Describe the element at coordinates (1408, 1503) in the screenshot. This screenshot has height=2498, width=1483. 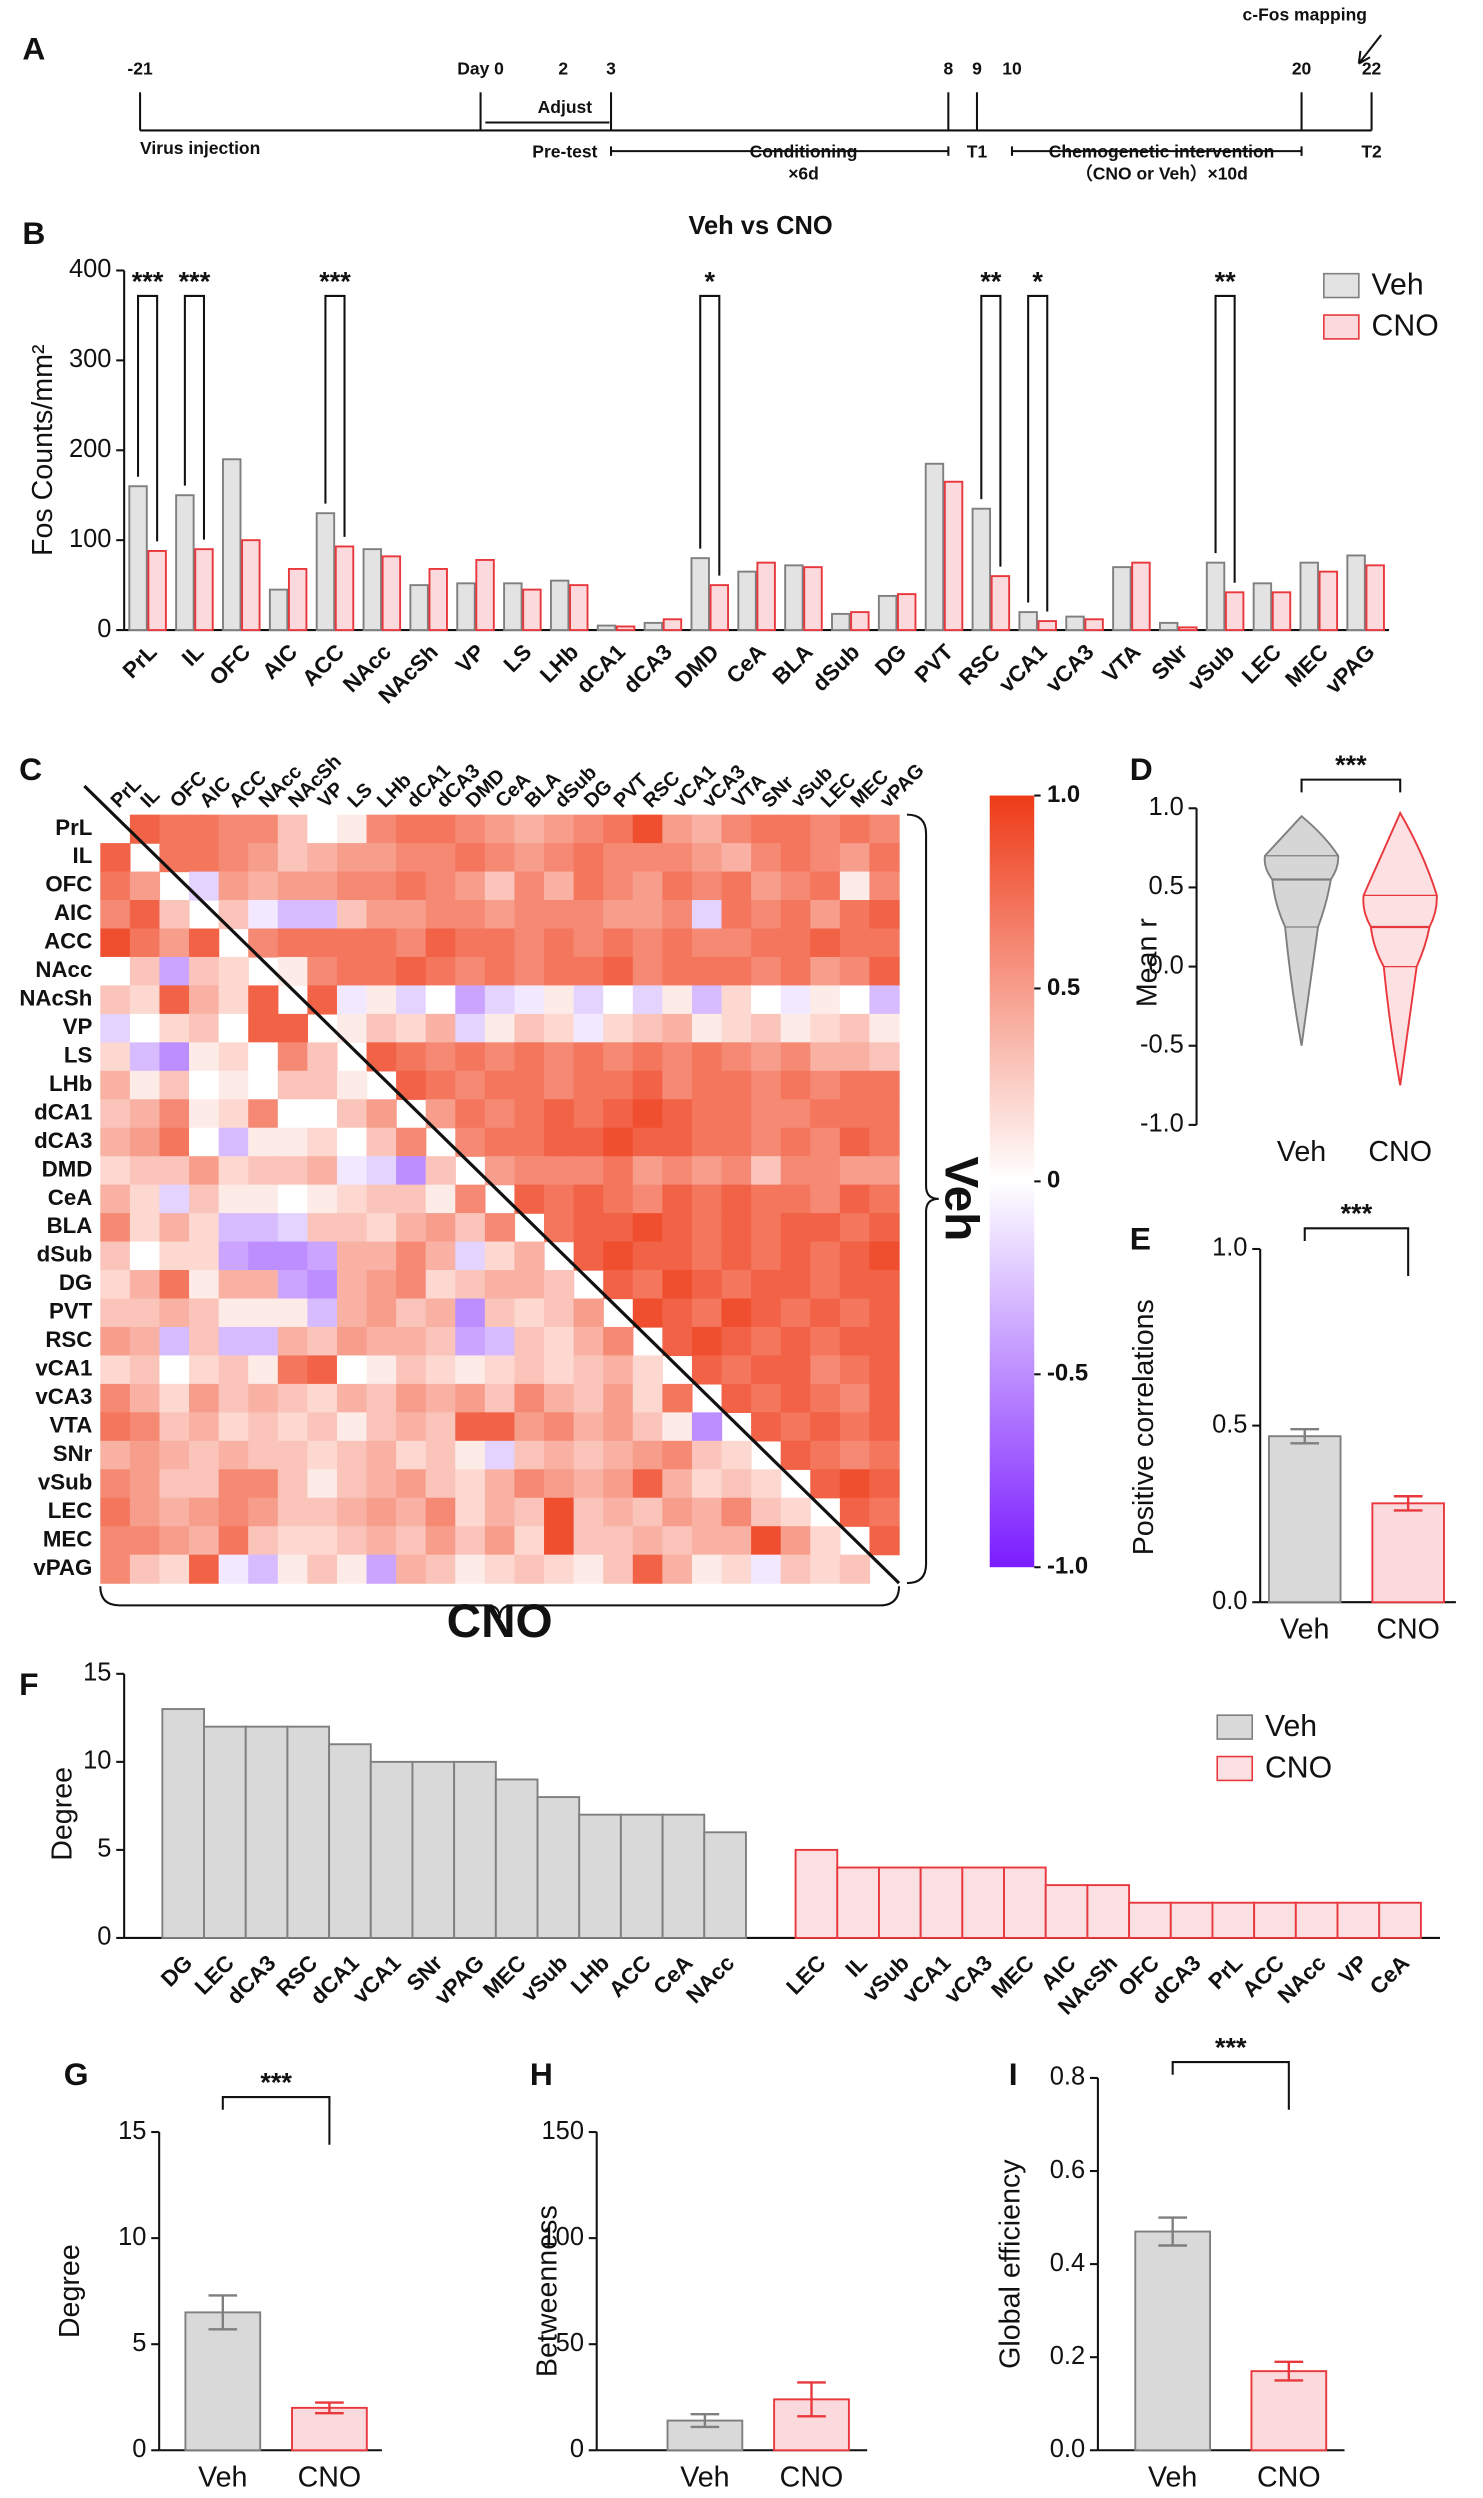
I see `error-bar` at that location.